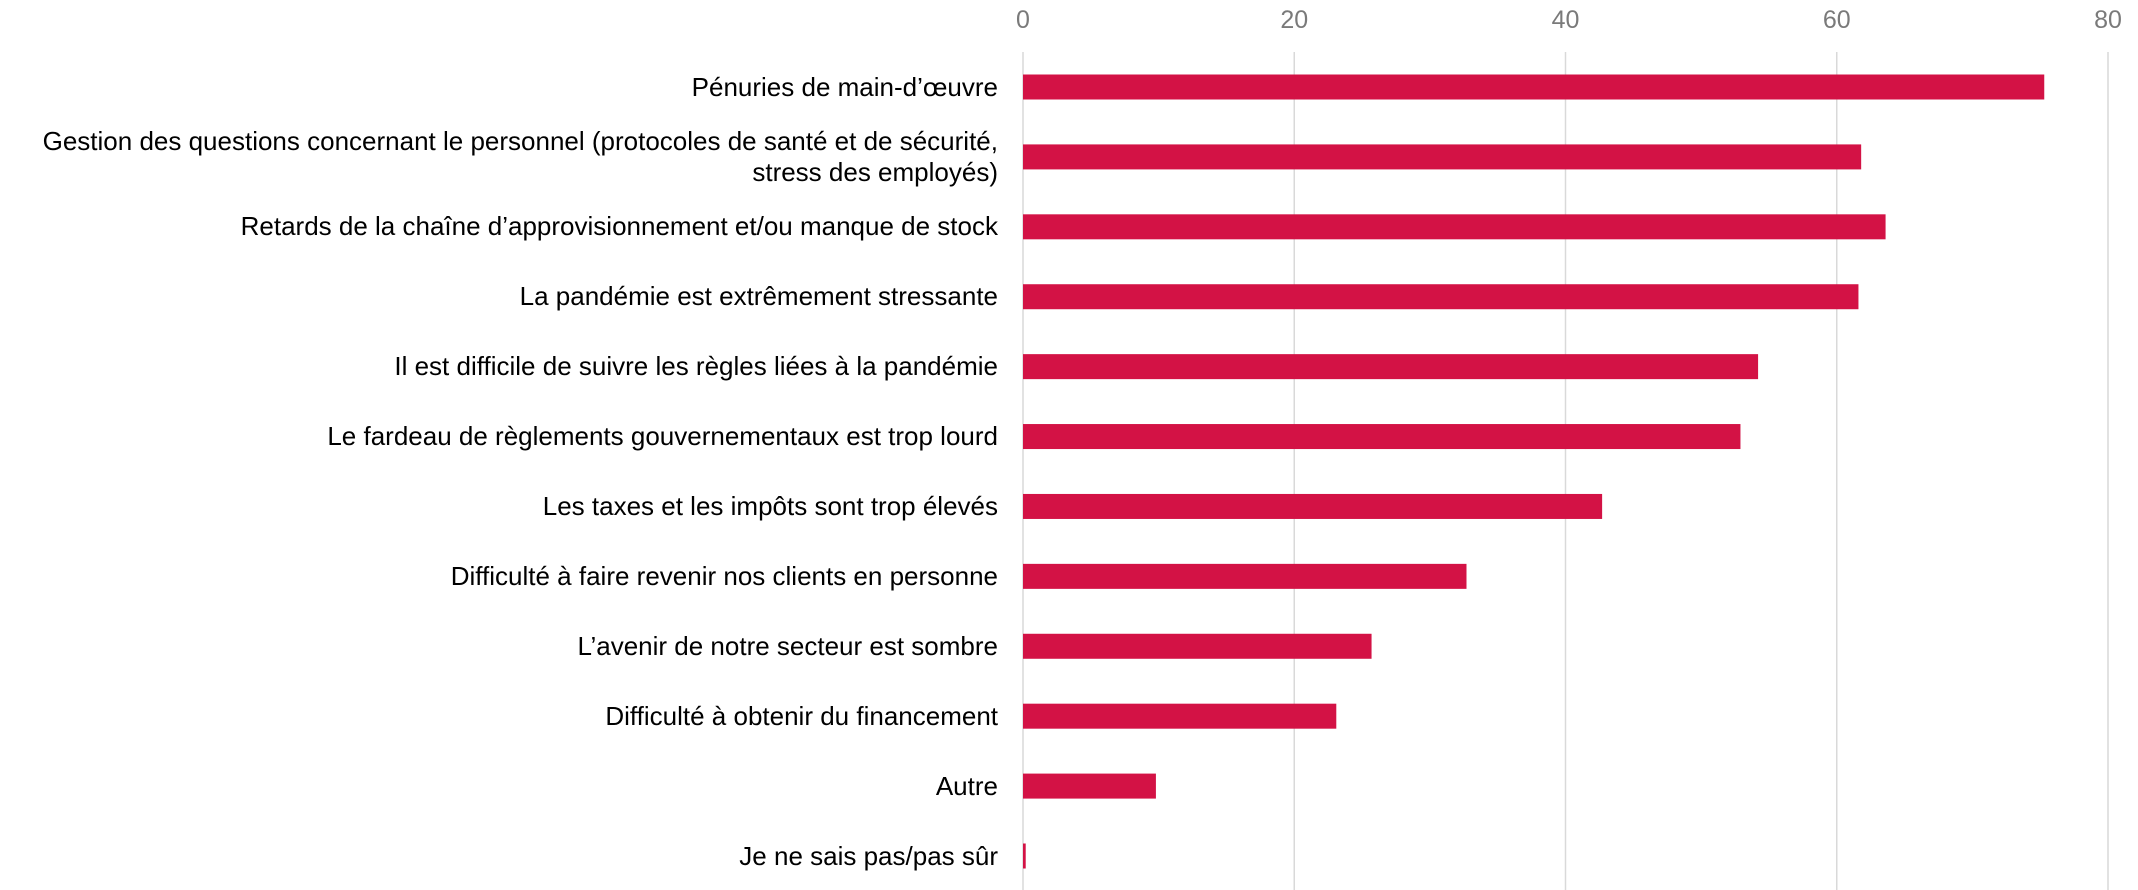 Image resolution: width=2138 pixels, height=890 pixels. What do you see at coordinates (504, 297) in the screenshot?
I see `y-tick-label: La pandémie est extrêmement stressante` at bounding box center [504, 297].